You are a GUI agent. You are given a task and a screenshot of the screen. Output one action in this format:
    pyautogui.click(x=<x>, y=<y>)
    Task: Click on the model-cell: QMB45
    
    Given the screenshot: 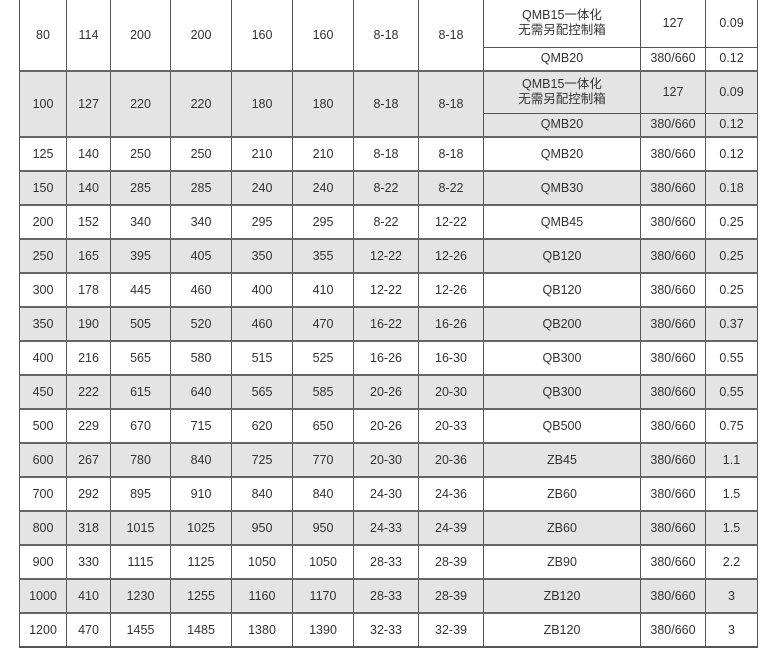 What is the action you would take?
    pyautogui.click(x=562, y=222)
    